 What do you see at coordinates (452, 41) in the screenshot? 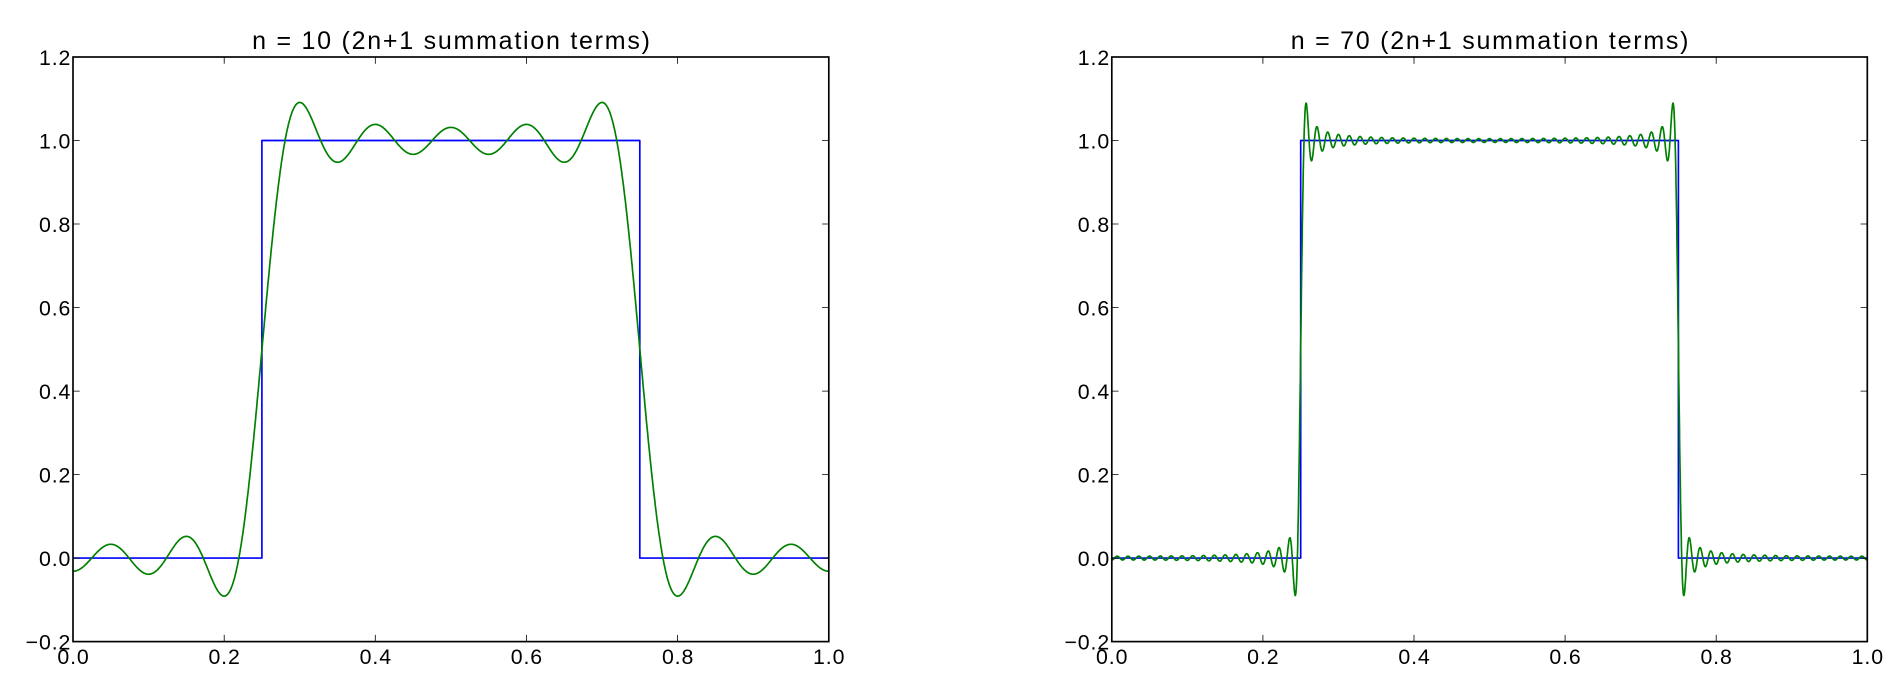
I see `svg-text: n = 10 (2n+1 summation terms)` at bounding box center [452, 41].